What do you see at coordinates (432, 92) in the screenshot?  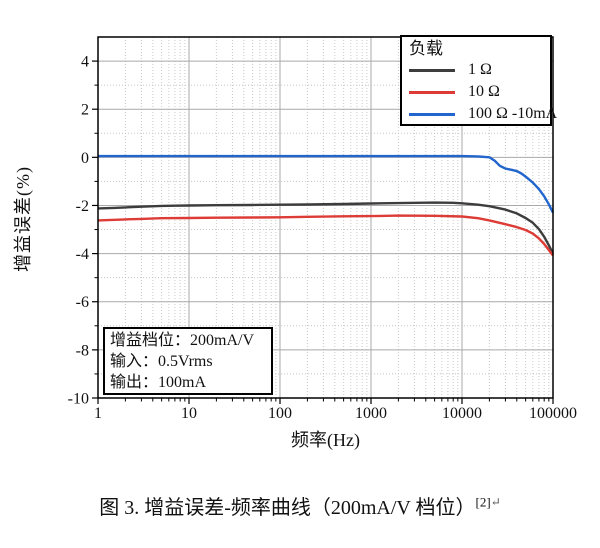 I see `series-line-swatch-red` at bounding box center [432, 92].